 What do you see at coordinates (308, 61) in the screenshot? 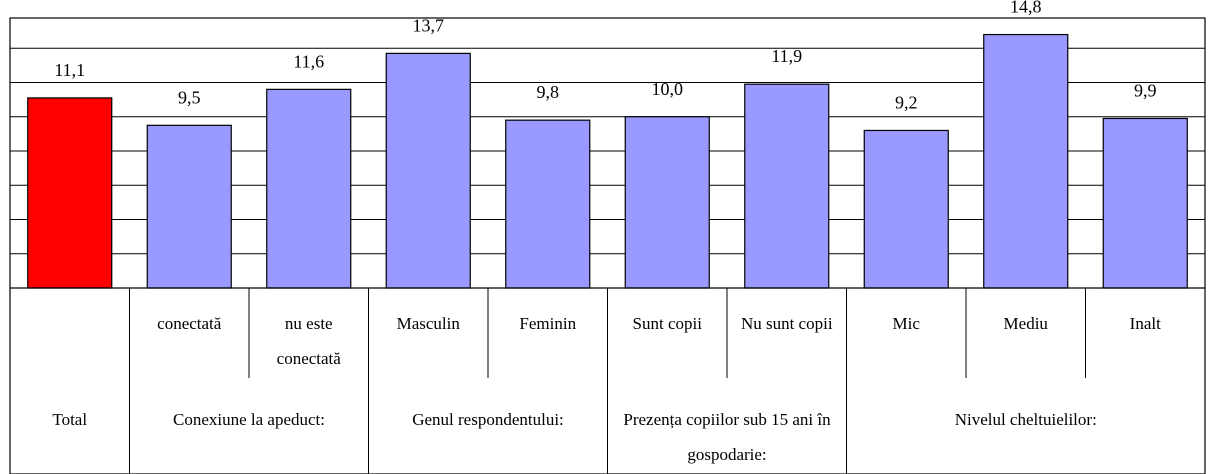
I see `value-label: 11,6` at bounding box center [308, 61].